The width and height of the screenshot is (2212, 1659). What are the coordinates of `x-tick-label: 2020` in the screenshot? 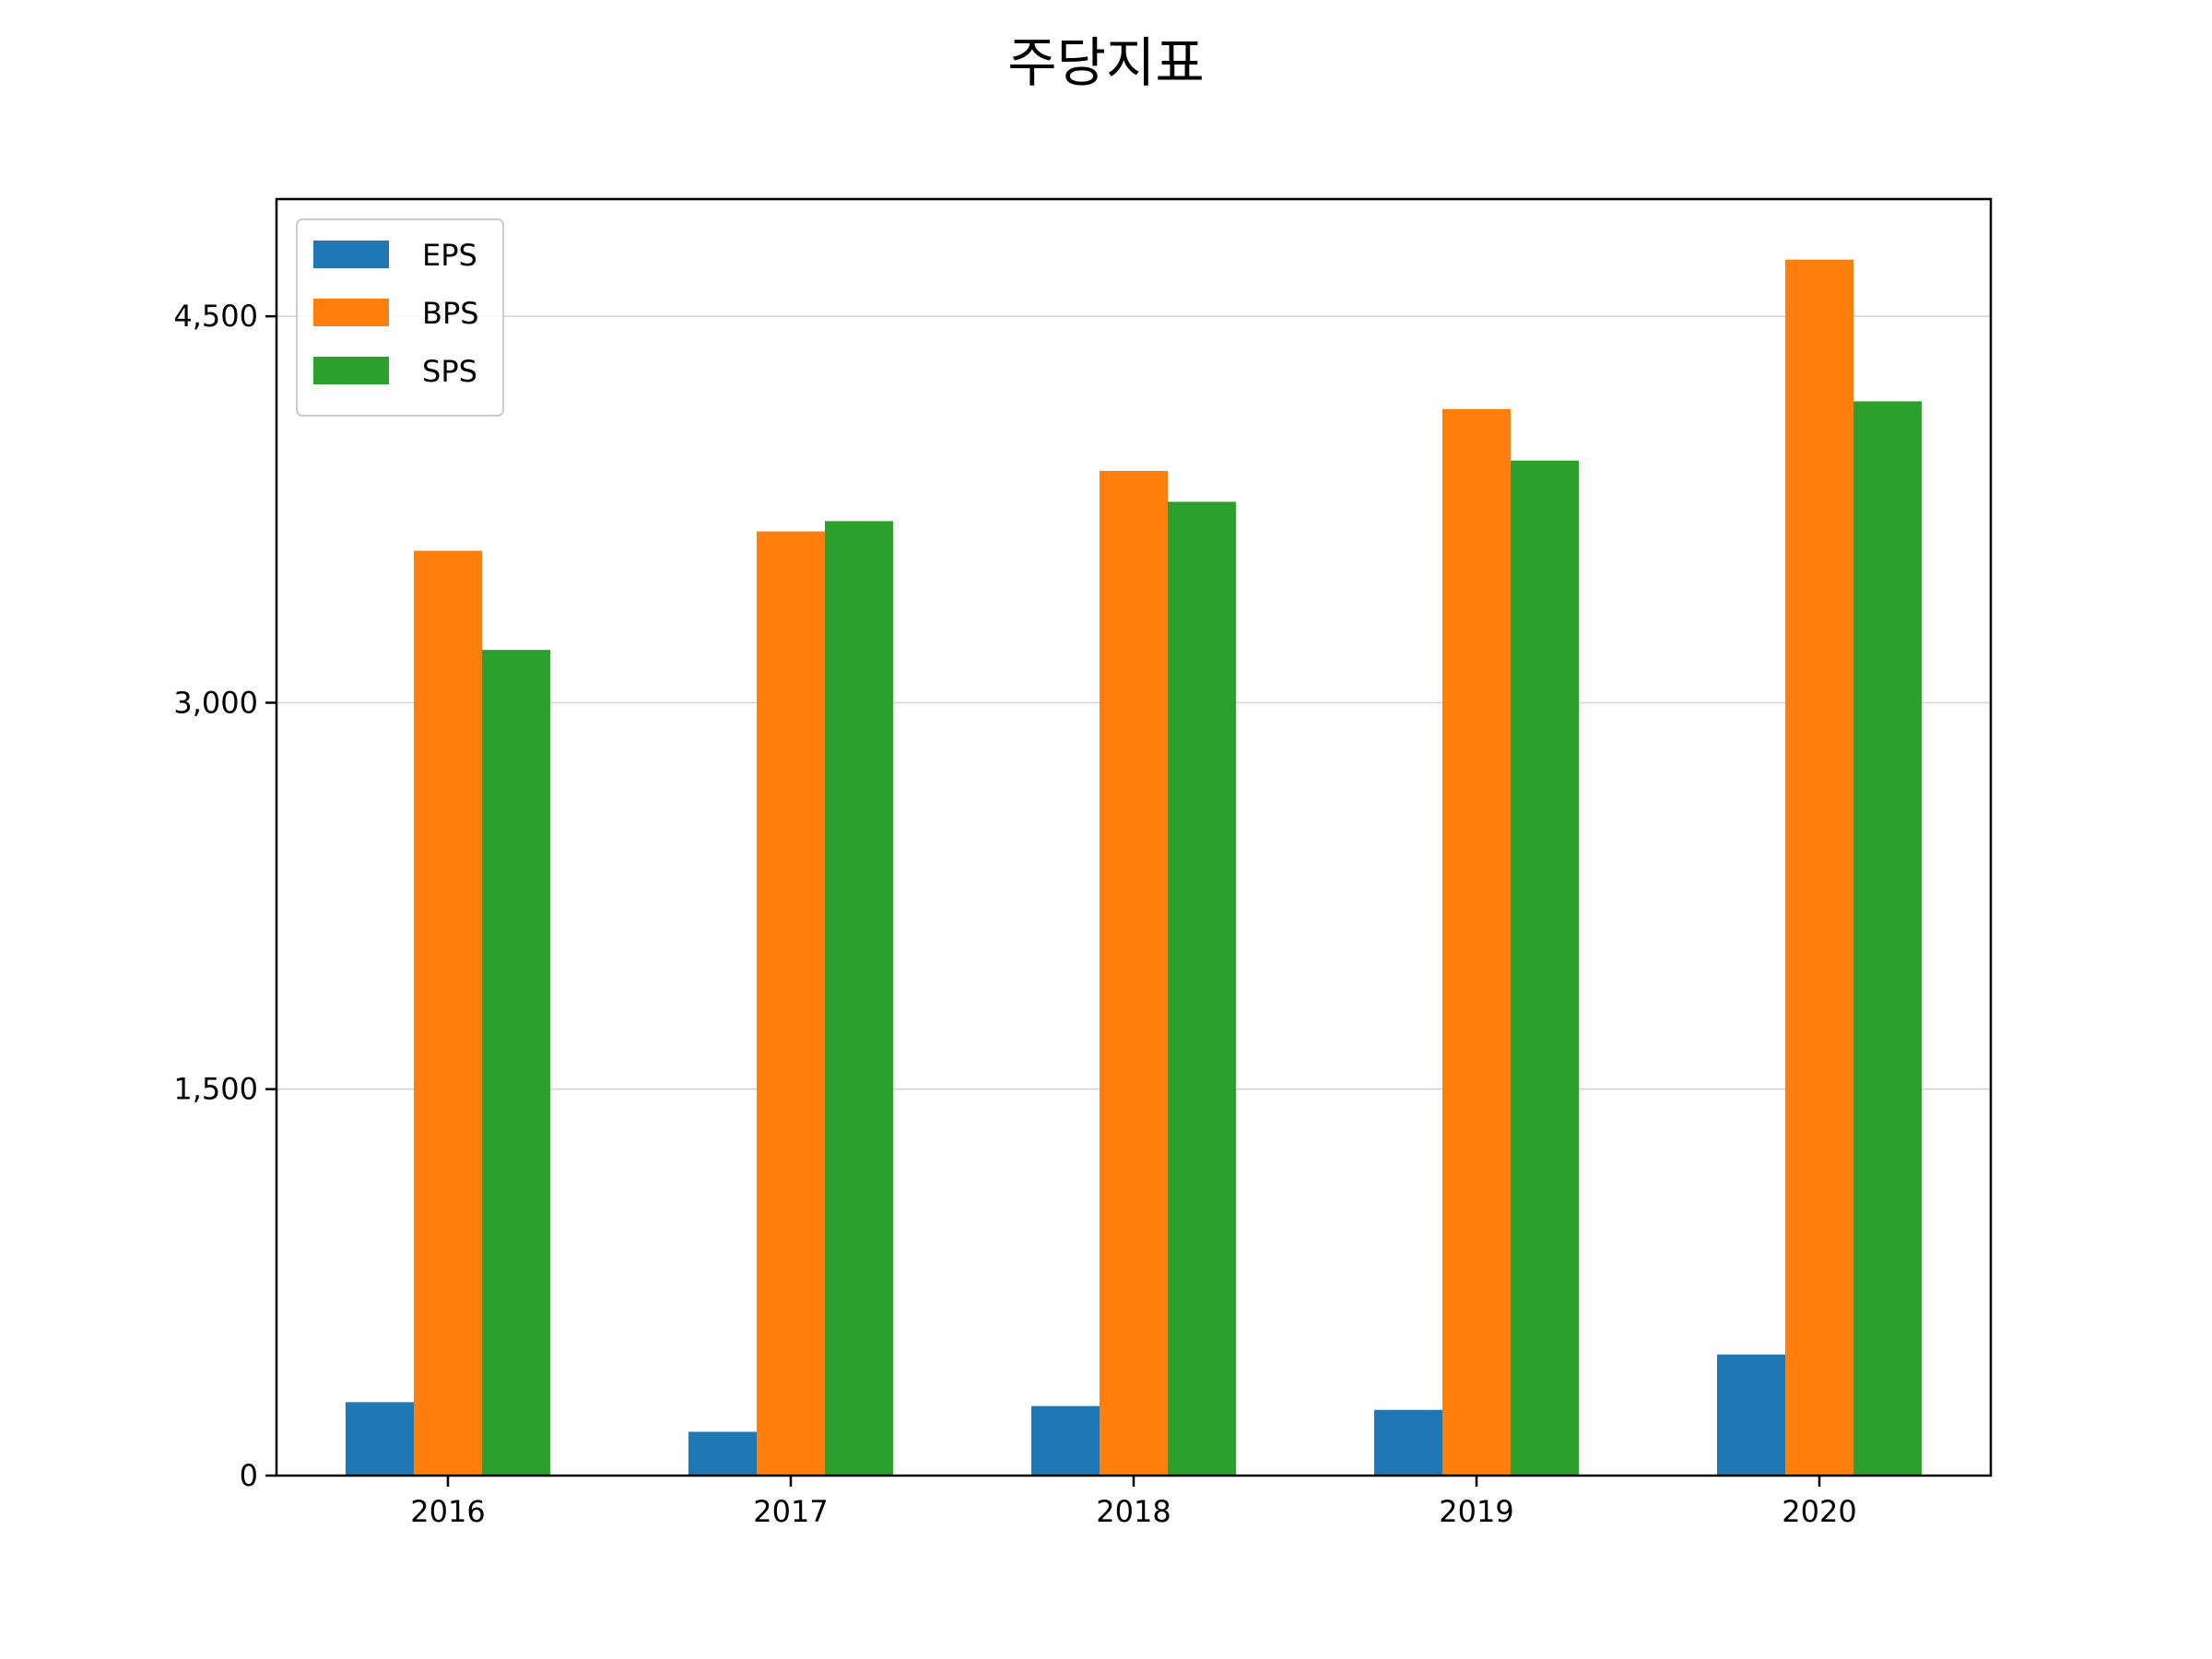 It's located at (1819, 1511).